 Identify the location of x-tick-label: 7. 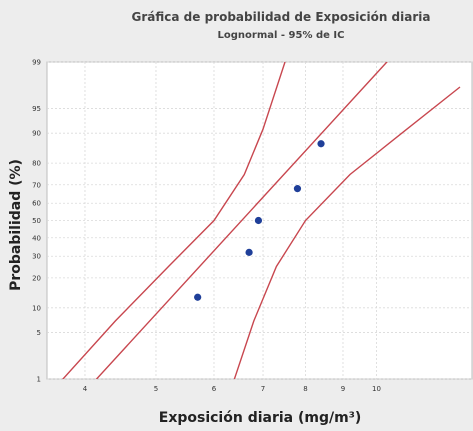
(263, 389).